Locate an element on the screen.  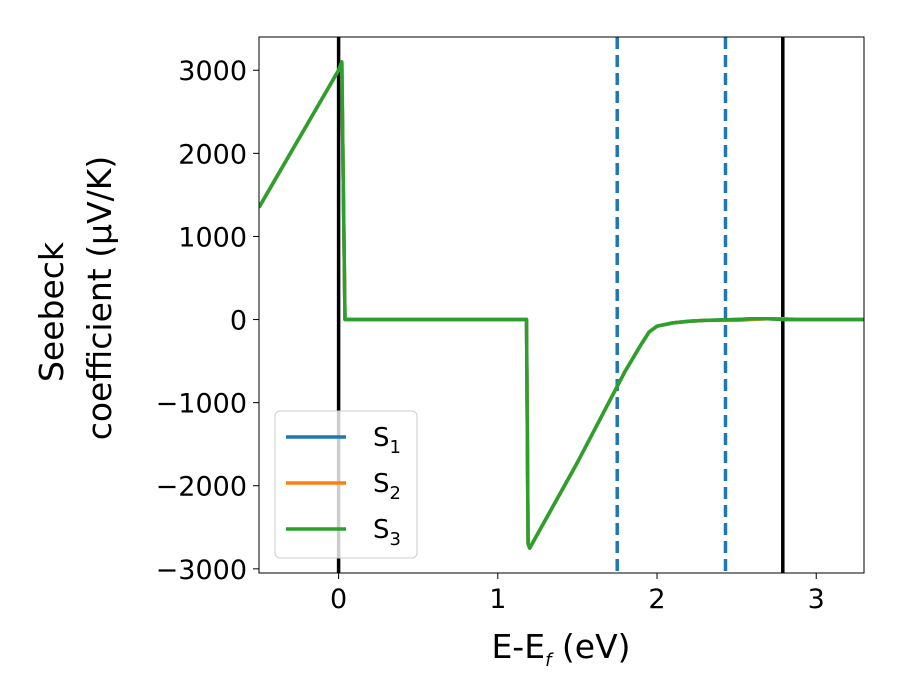
y-tick-label-4: 1000 is located at coordinates (212, 237).